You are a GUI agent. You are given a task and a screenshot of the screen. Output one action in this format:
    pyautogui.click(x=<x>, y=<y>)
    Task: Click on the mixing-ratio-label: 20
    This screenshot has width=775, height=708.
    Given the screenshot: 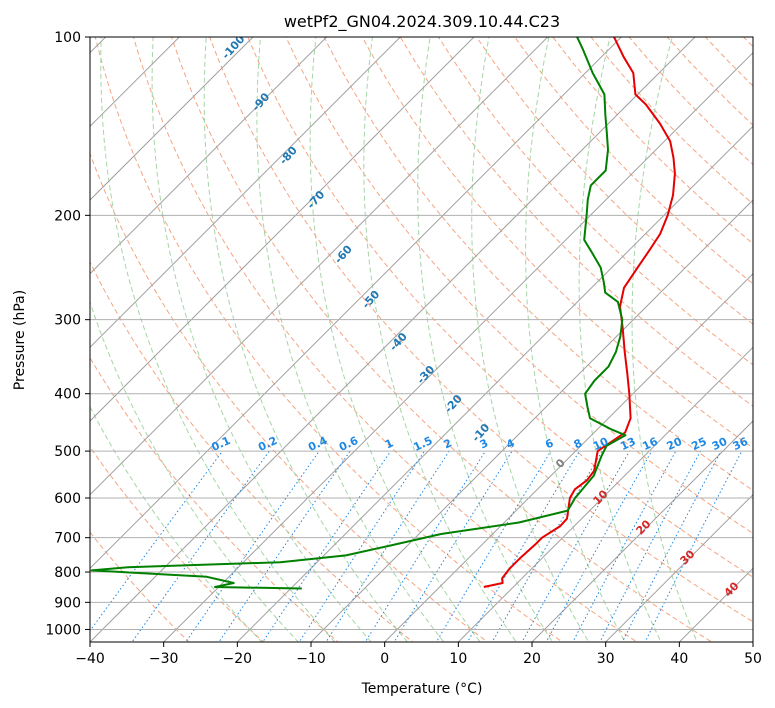 What is the action you would take?
    pyautogui.click(x=675, y=444)
    